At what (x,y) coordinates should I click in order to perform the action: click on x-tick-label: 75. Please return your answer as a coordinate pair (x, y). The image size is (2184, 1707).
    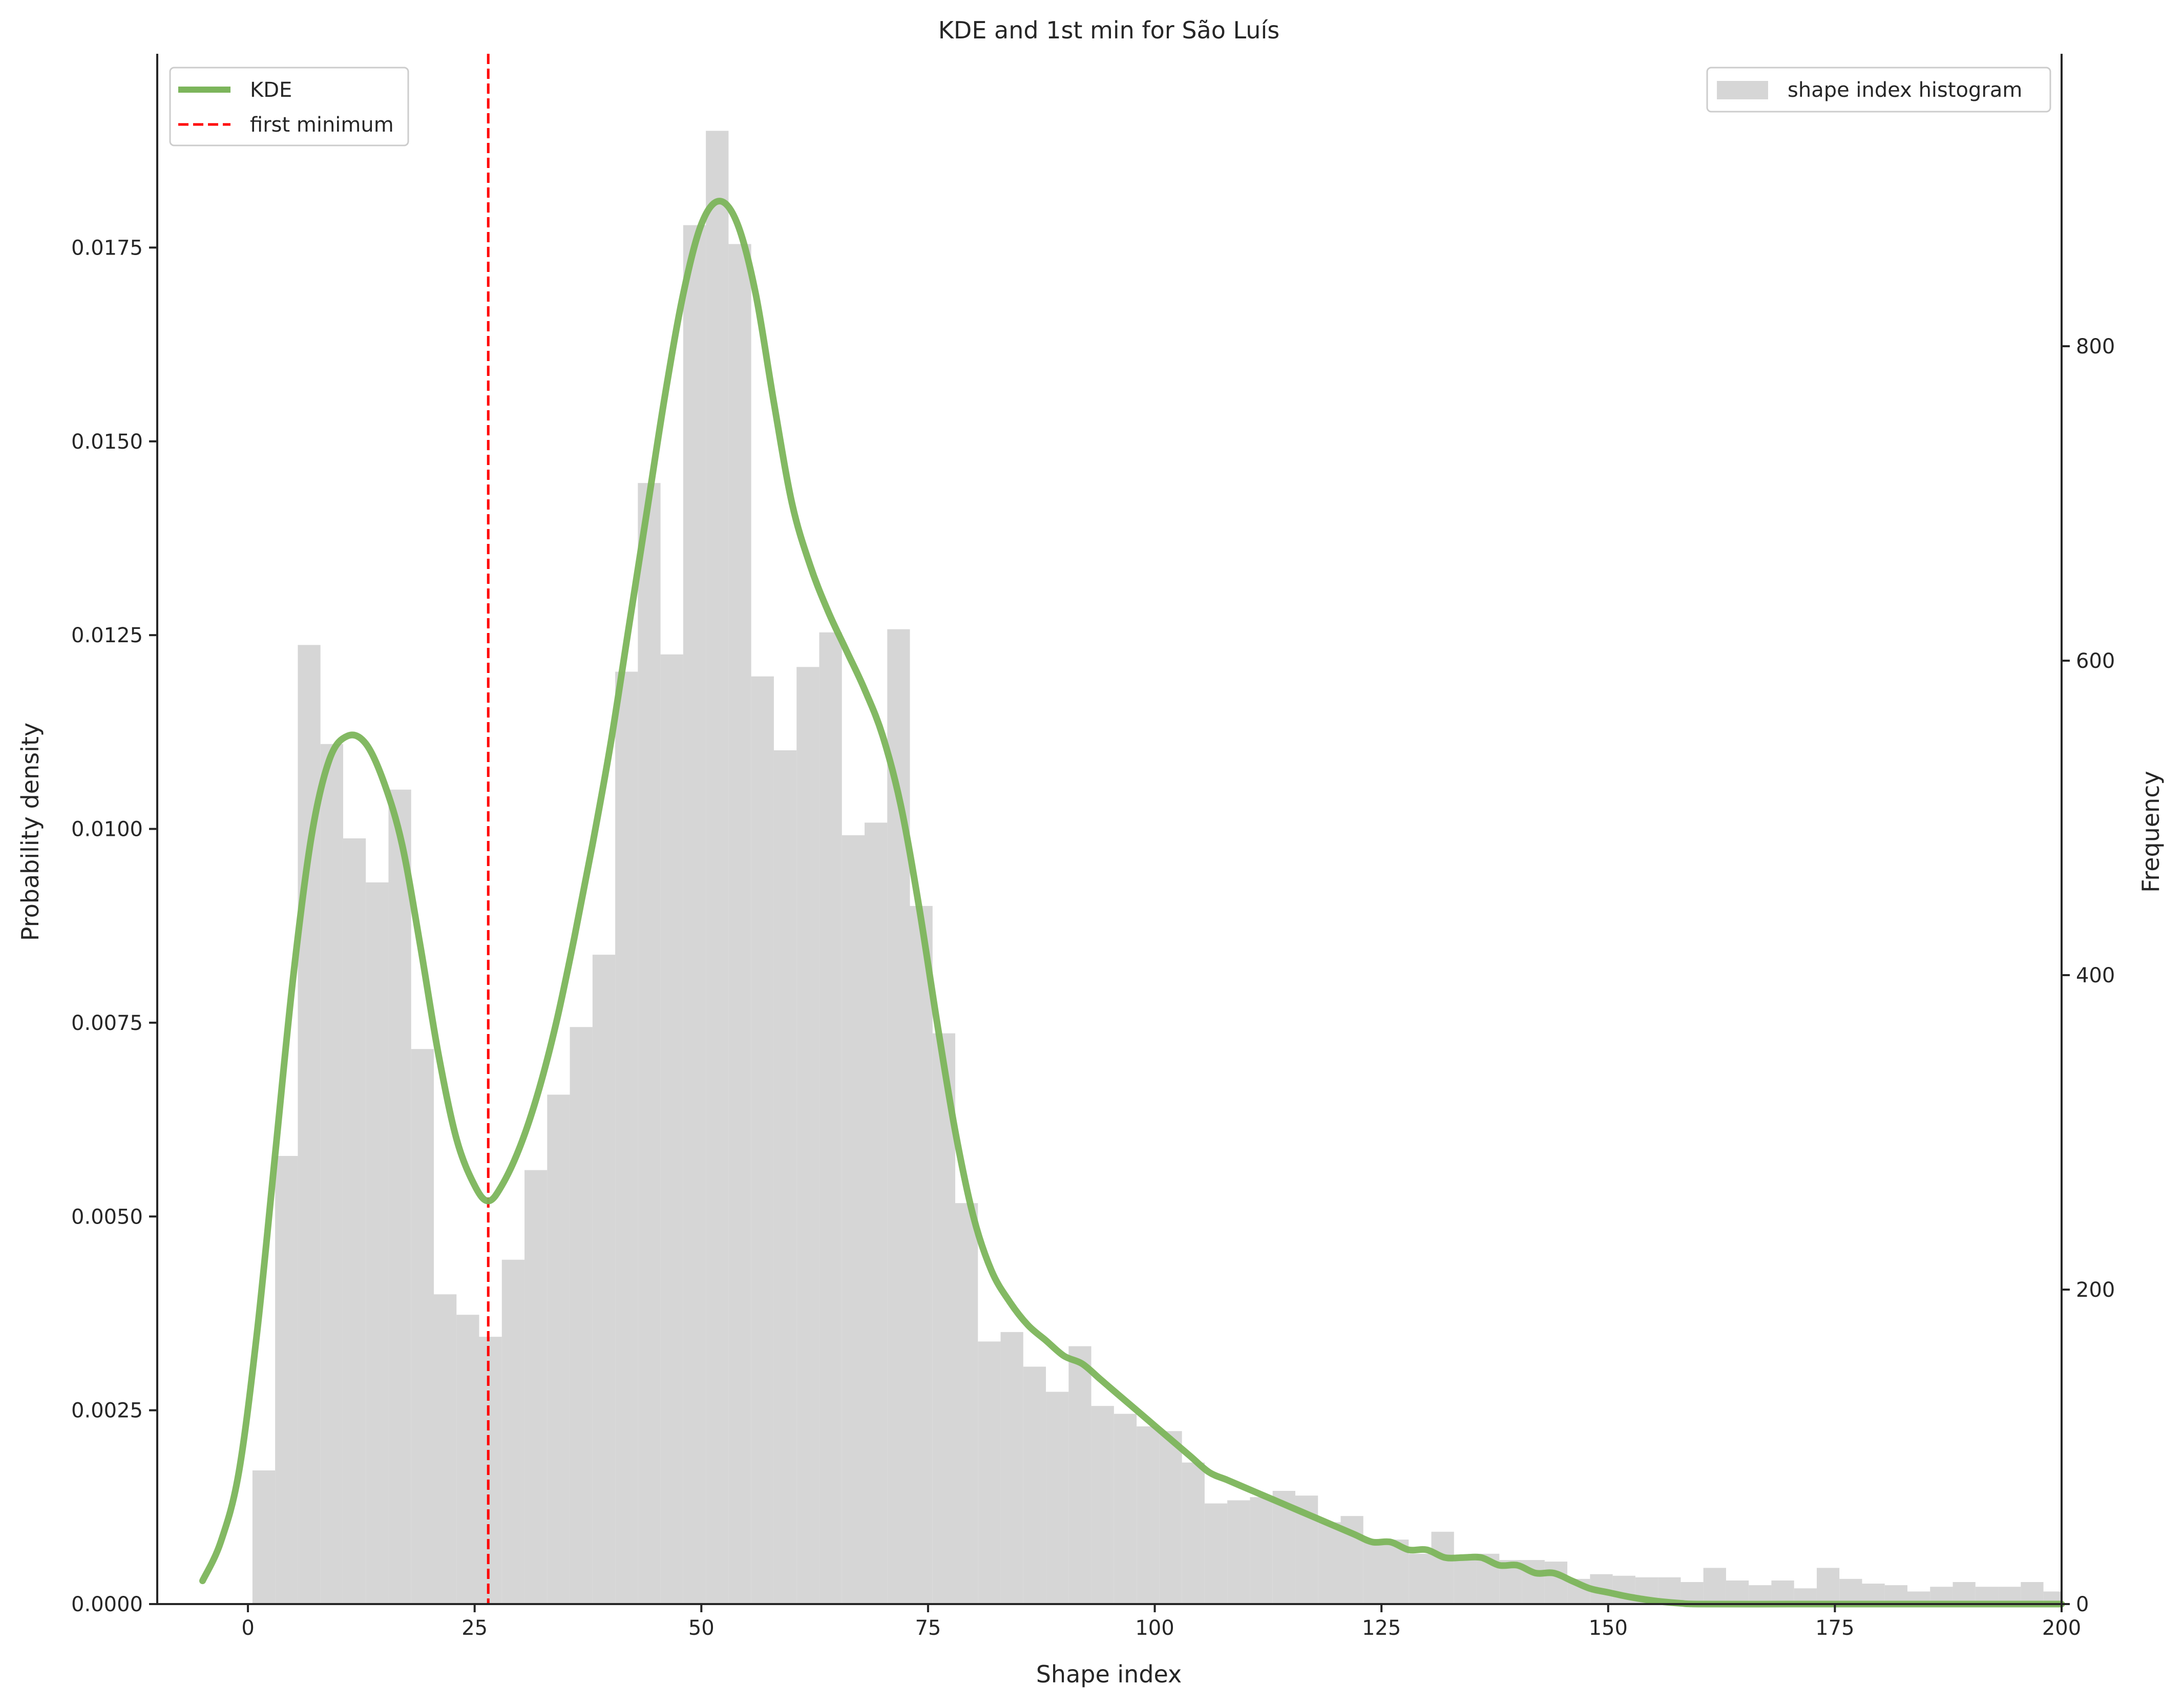
    Looking at the image, I should click on (928, 1628).